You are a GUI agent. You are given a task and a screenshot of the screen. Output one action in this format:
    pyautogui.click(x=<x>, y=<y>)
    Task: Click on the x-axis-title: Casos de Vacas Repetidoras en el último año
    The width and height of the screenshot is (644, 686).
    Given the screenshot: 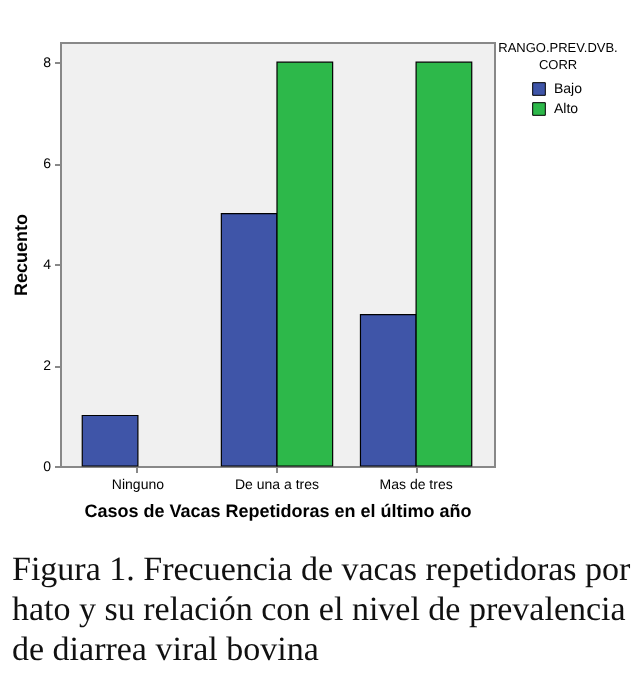 What is the action you would take?
    pyautogui.click(x=278, y=511)
    